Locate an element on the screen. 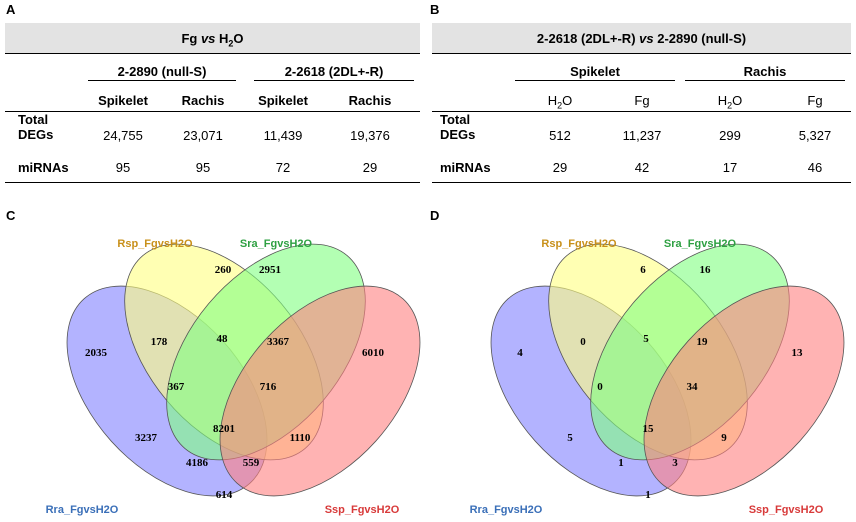  venn-c-count: 6010 is located at coordinates (373, 353).